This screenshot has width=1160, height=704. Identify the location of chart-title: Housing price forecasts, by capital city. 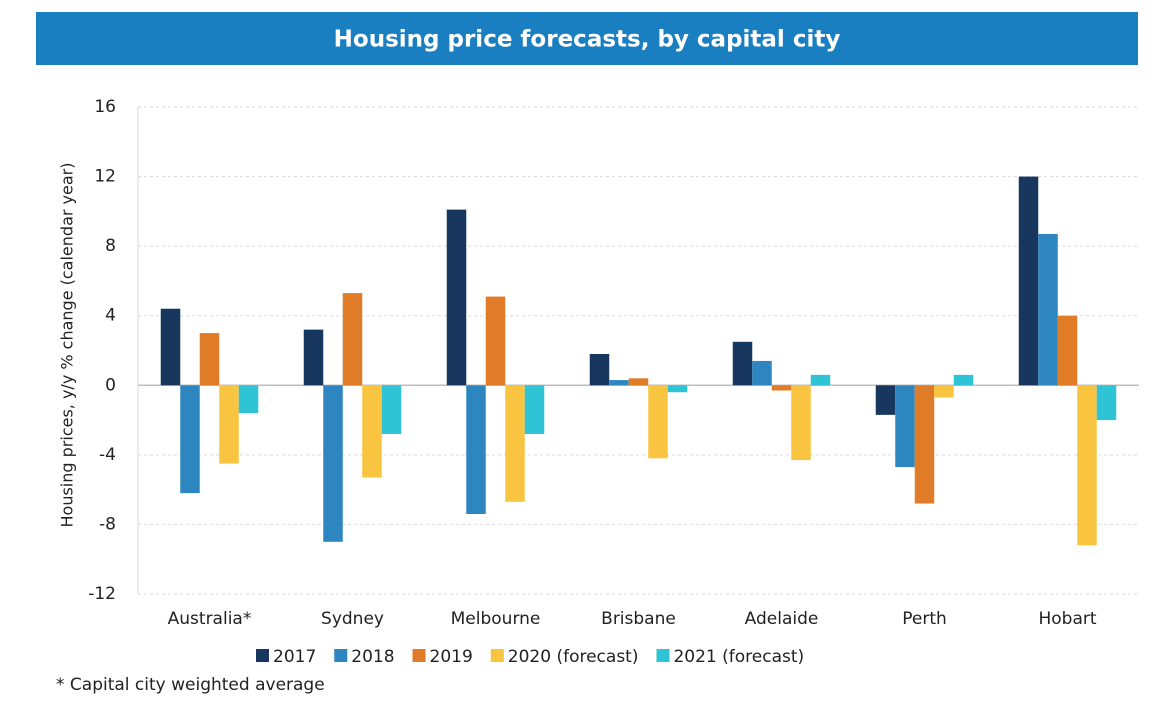
(587, 40).